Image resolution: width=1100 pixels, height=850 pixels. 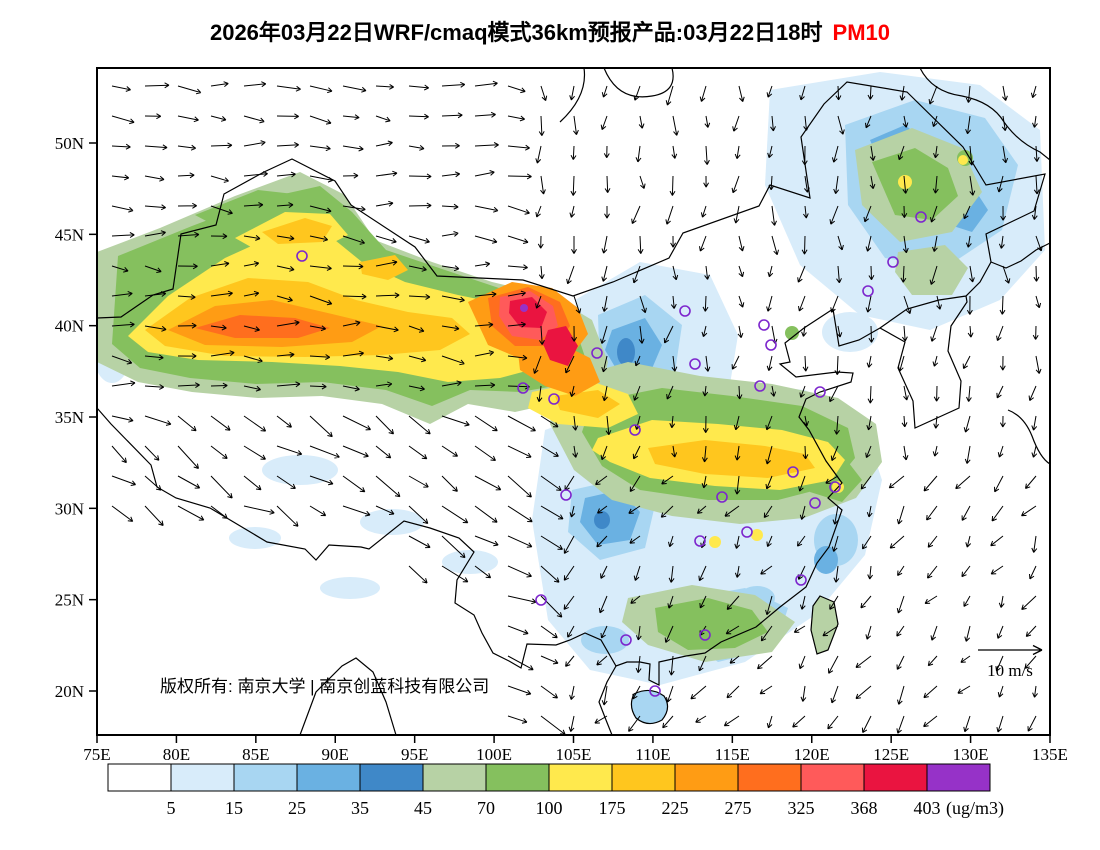 I want to click on lat-label: 40N, so click(x=69, y=326).